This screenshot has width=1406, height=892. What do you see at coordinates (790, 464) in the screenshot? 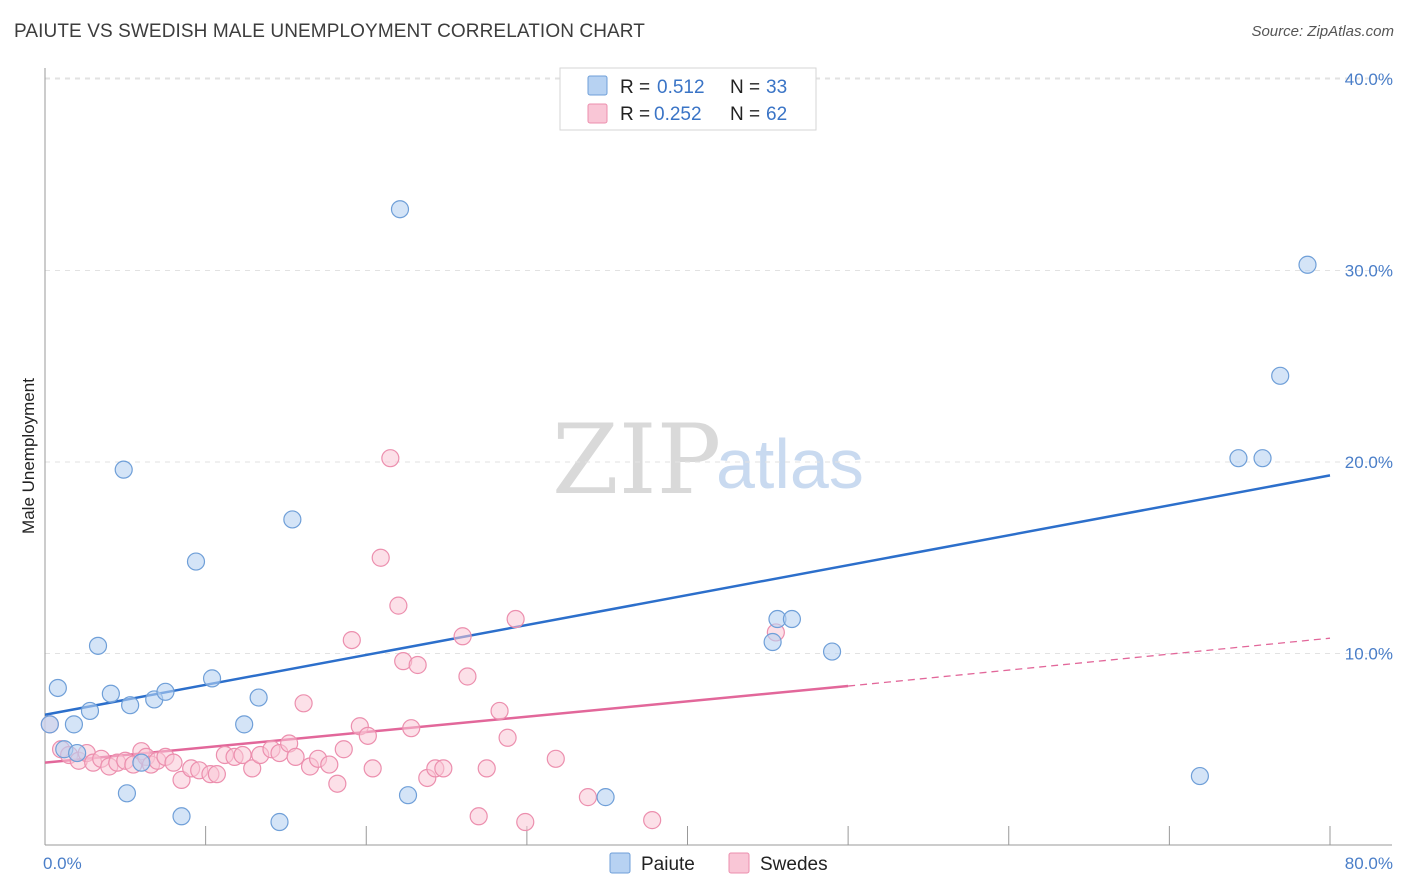
I see `watermark-atlas: atlas` at bounding box center [790, 464].